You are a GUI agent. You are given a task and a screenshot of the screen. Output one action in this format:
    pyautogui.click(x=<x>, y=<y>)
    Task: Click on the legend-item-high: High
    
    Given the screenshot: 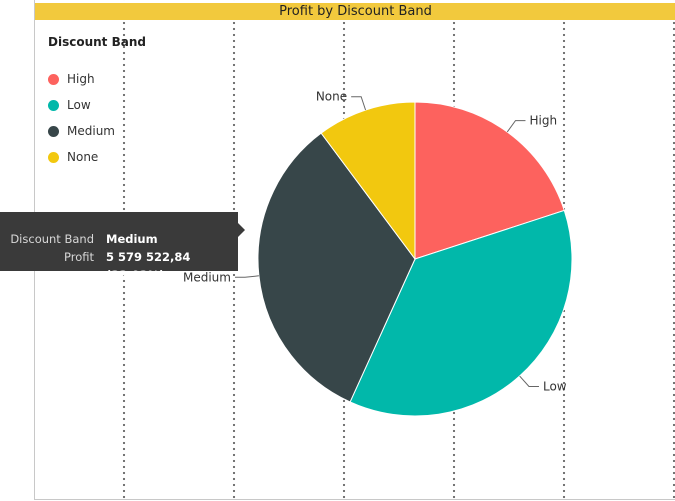 What is the action you would take?
    pyautogui.click(x=81, y=79)
    